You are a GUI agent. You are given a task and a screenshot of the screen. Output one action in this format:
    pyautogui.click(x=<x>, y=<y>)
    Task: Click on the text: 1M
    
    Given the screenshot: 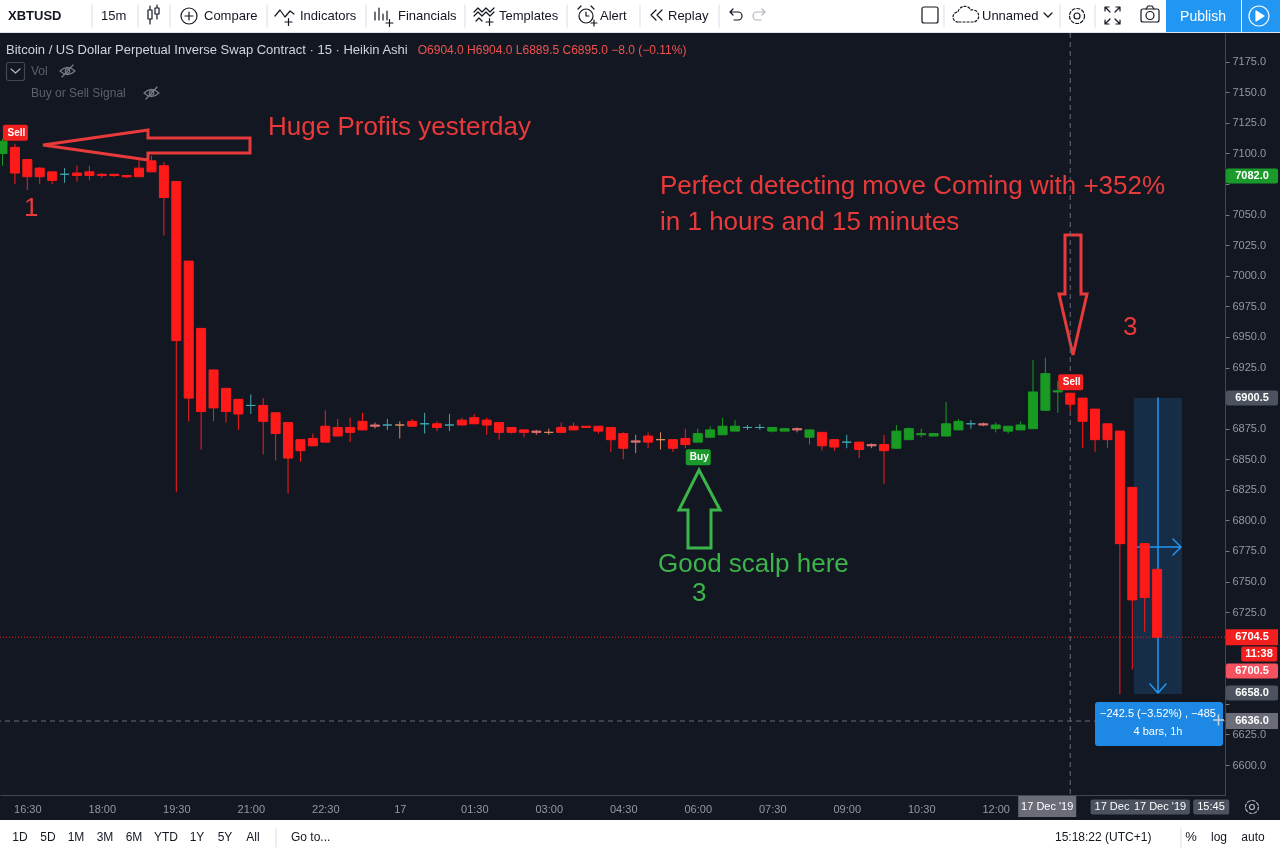 What is the action you would take?
    pyautogui.click(x=76, y=837)
    